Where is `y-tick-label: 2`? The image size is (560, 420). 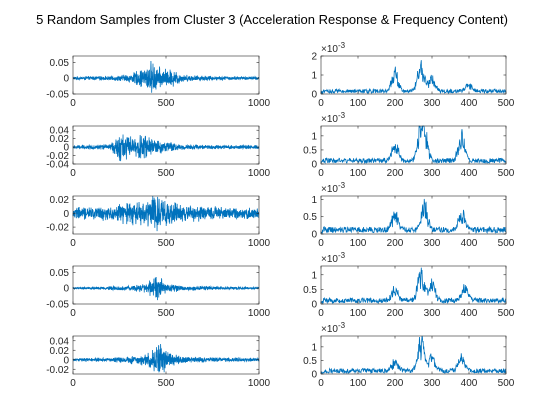 y-tick-label: 2 is located at coordinates (314, 57).